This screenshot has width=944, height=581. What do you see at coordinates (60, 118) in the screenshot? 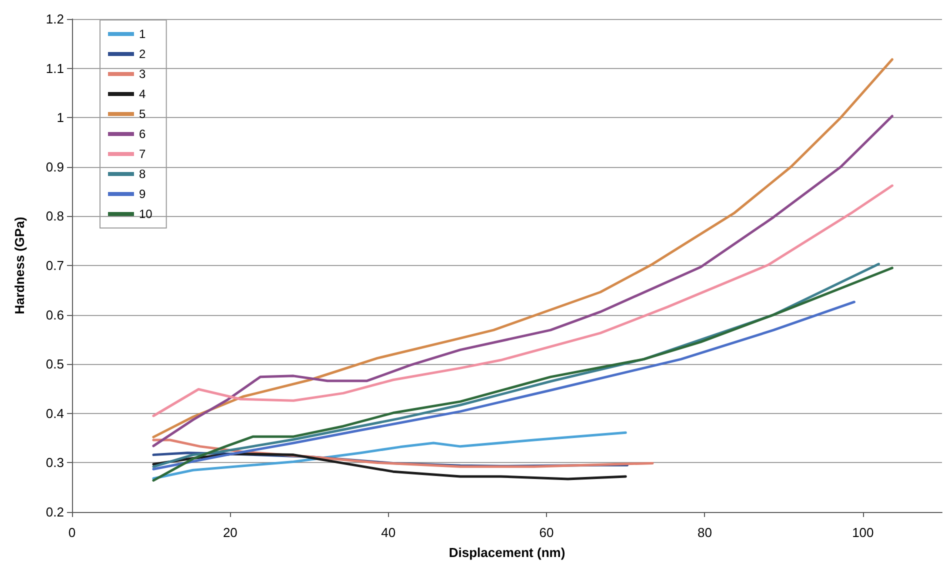
I see `y-tick-label: 1` at bounding box center [60, 118].